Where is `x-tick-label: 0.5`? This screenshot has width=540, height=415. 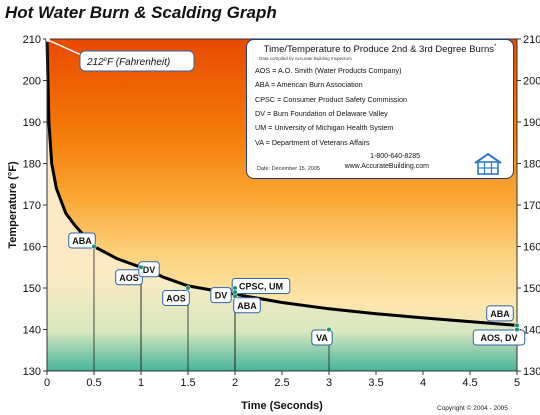 x-tick-label: 0.5 is located at coordinates (93, 383).